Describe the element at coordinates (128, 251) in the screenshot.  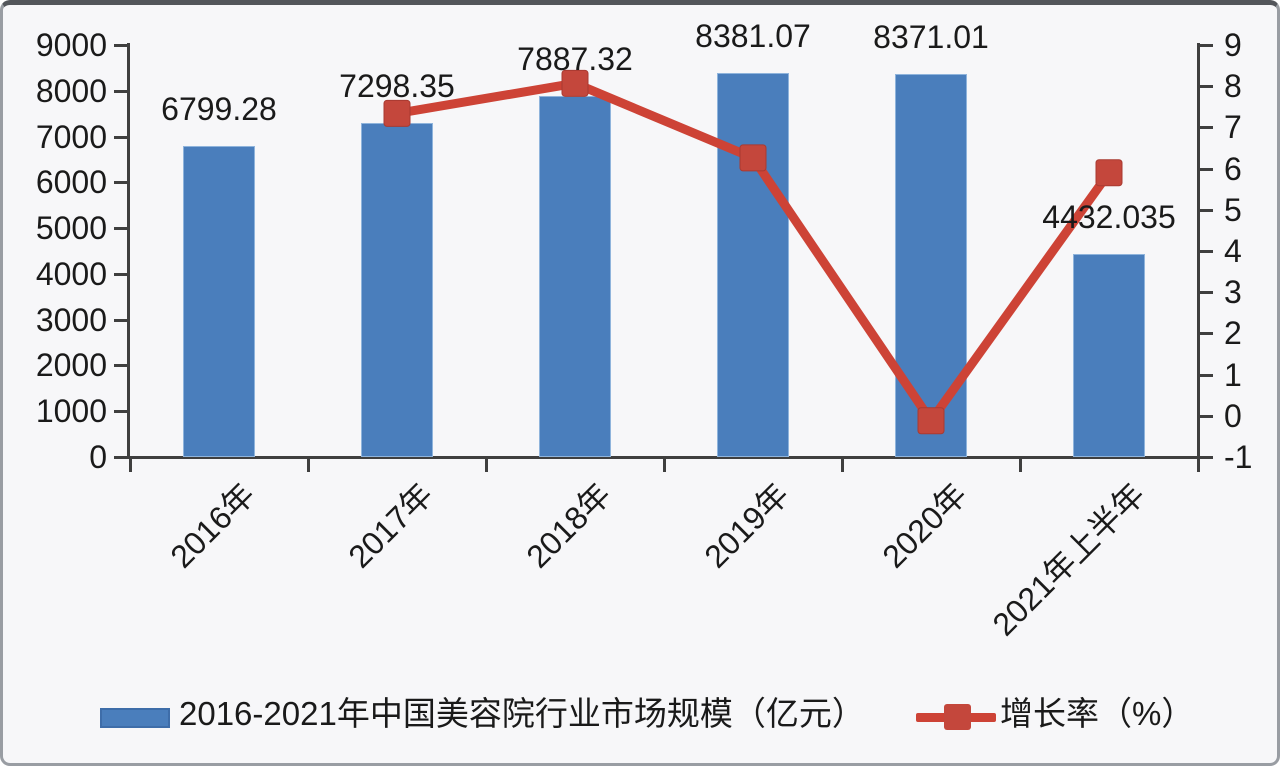
I see `y-axis-left-line` at that location.